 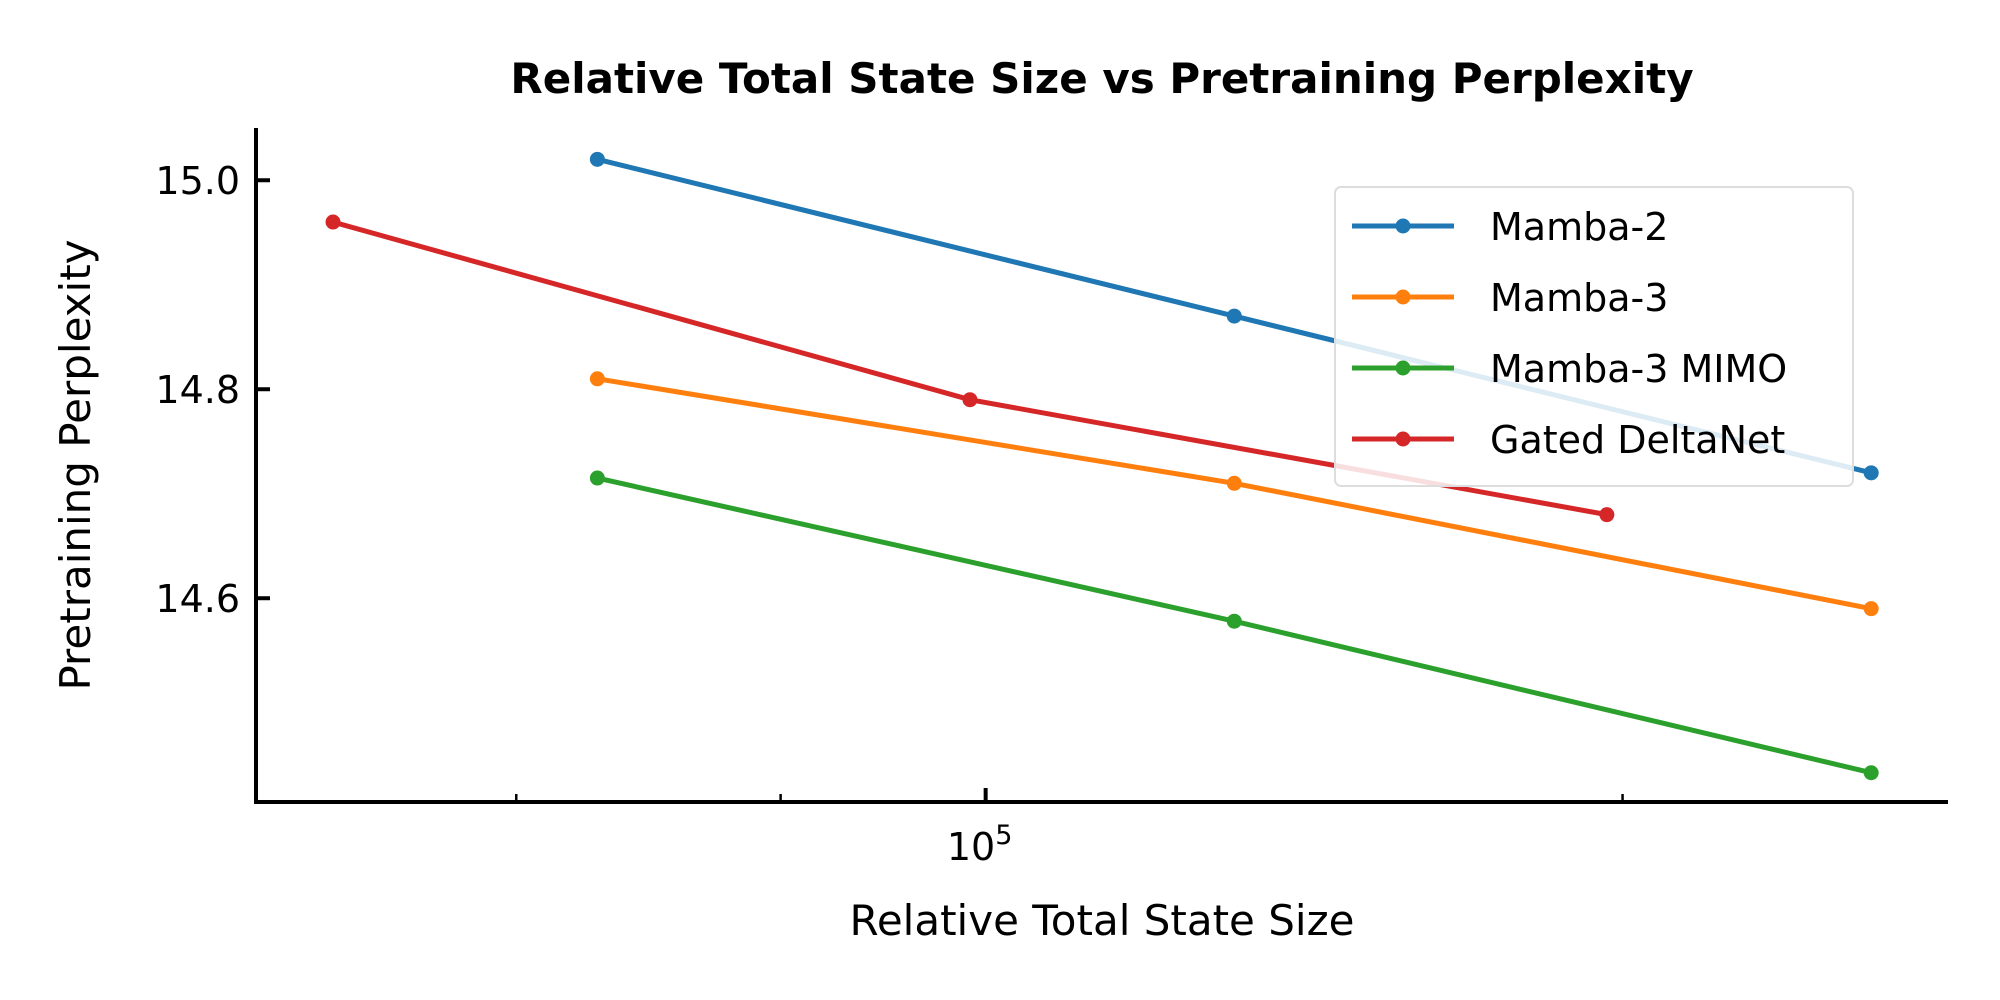 What do you see at coordinates (1637, 440) in the screenshot?
I see `legend-label: Gated DeltaNet` at bounding box center [1637, 440].